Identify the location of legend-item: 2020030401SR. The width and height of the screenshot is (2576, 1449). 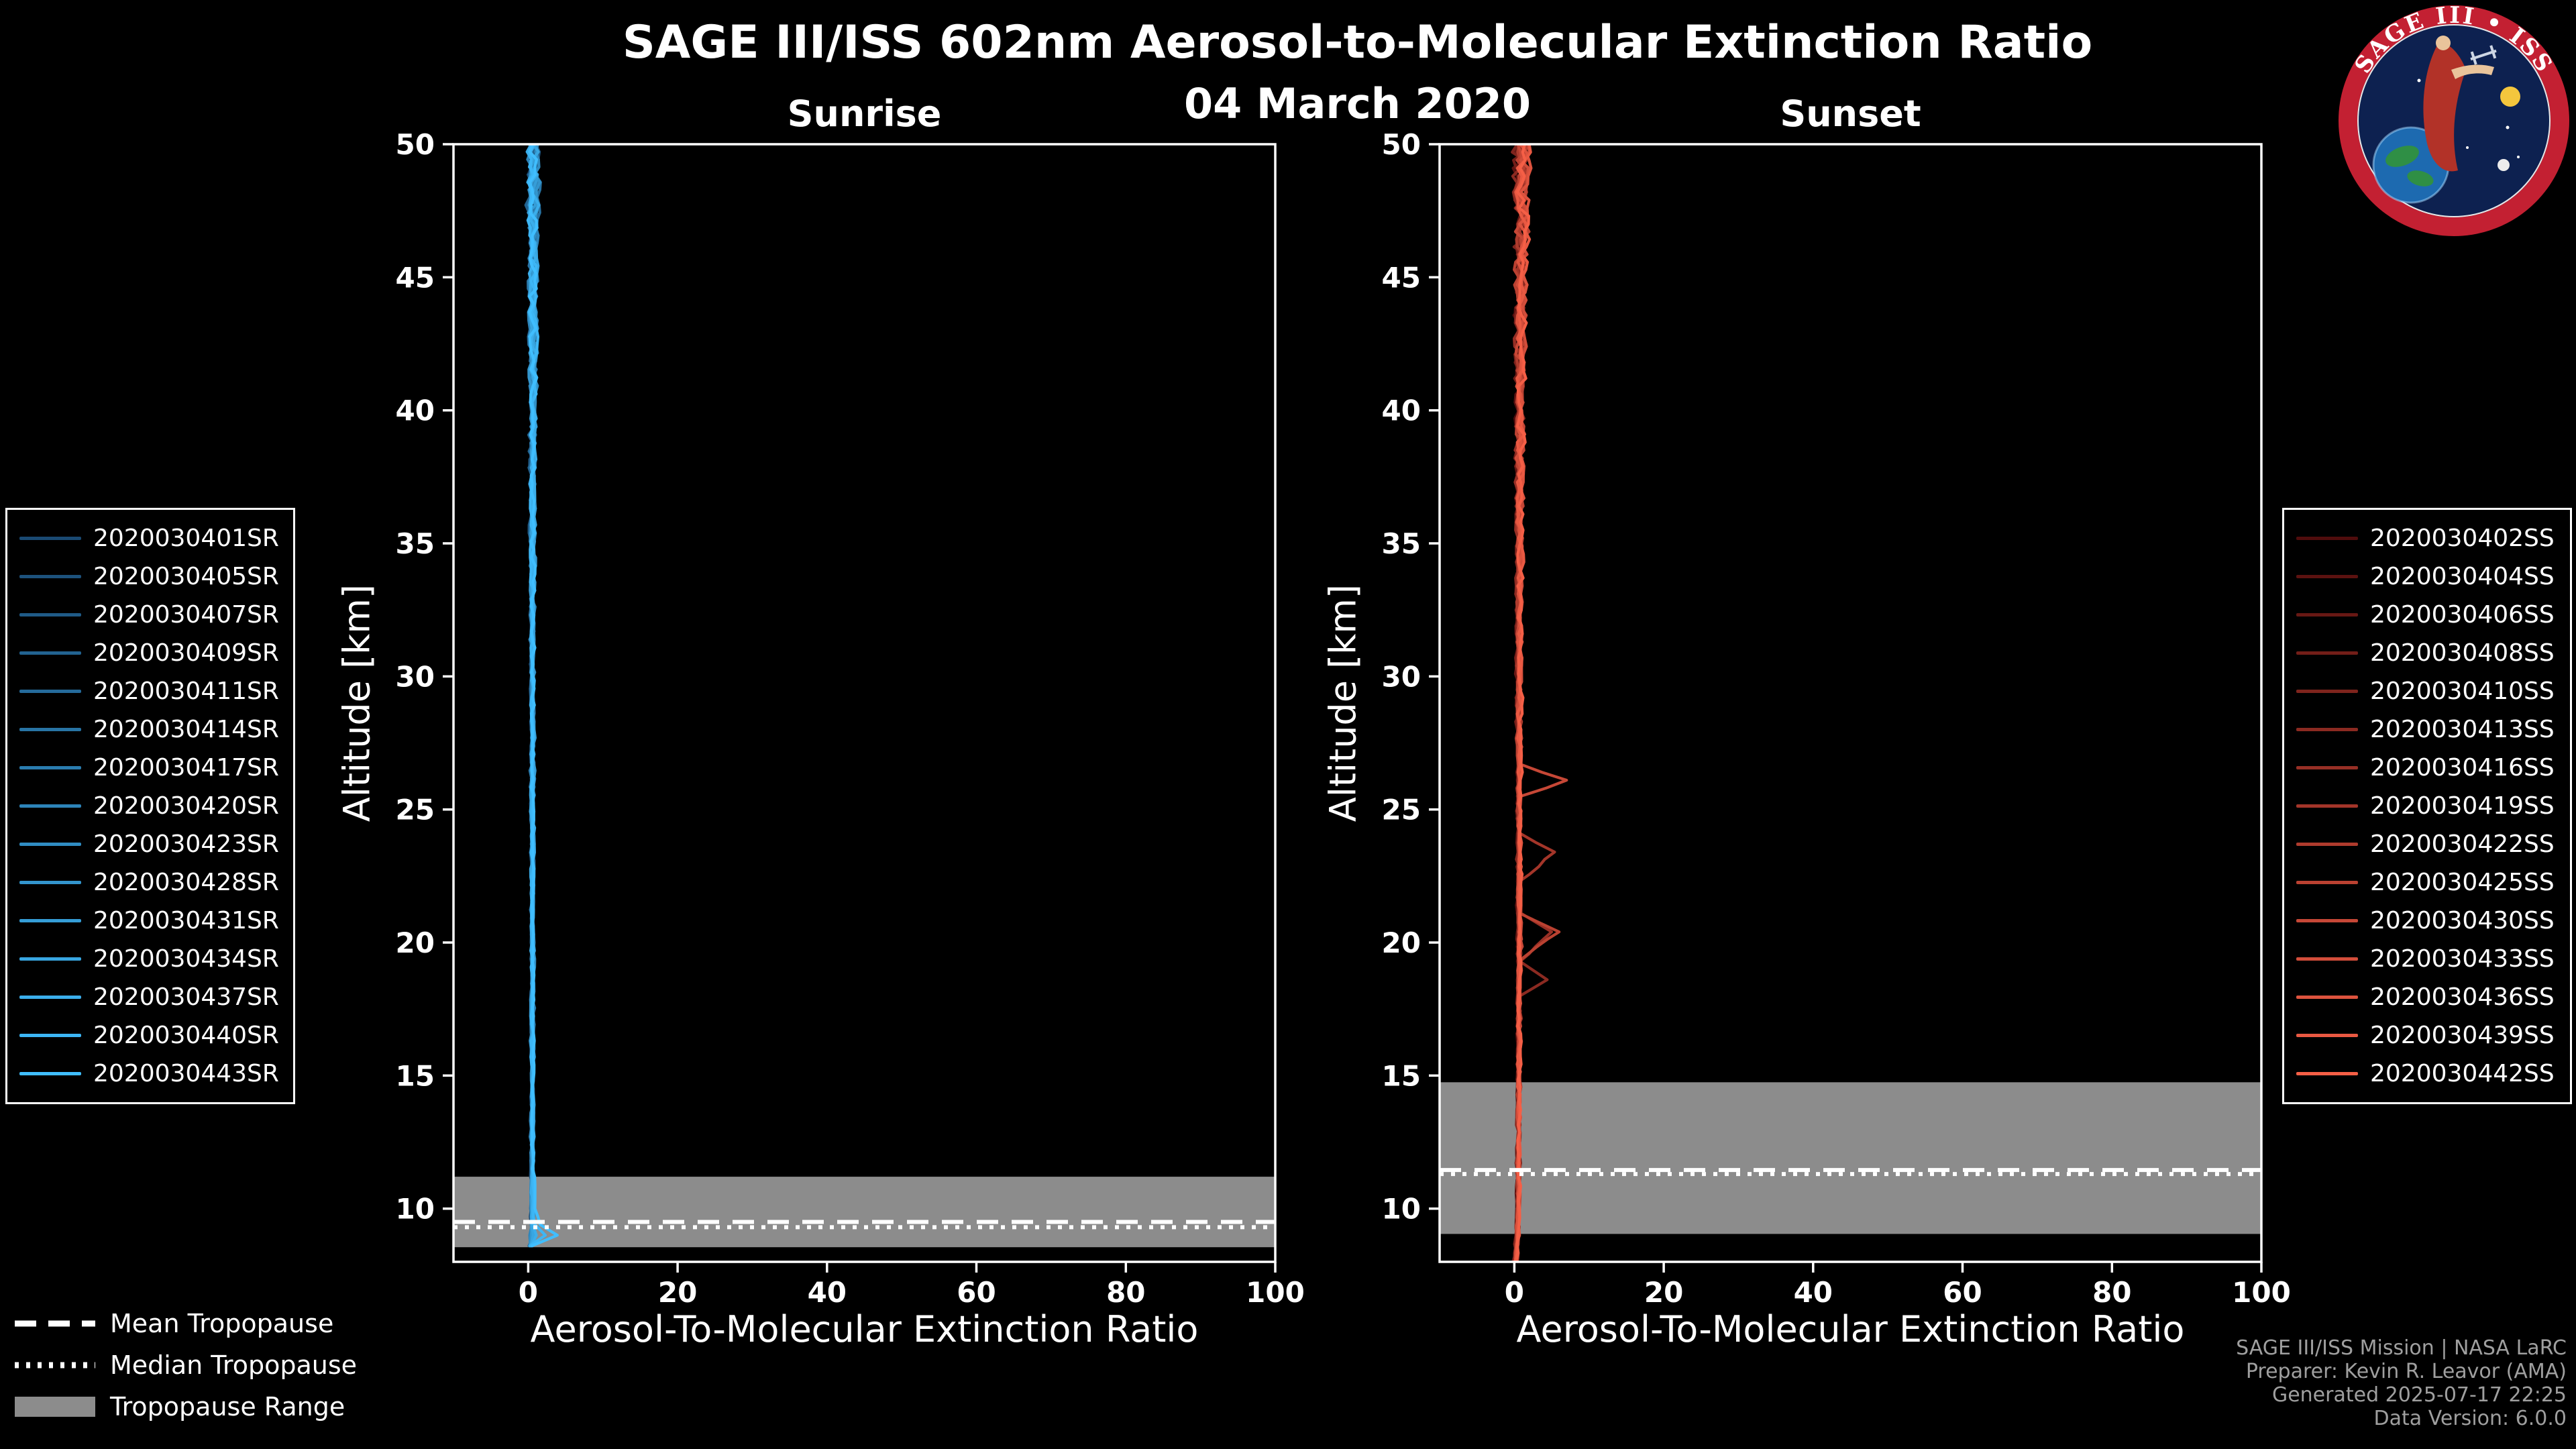
(156, 538).